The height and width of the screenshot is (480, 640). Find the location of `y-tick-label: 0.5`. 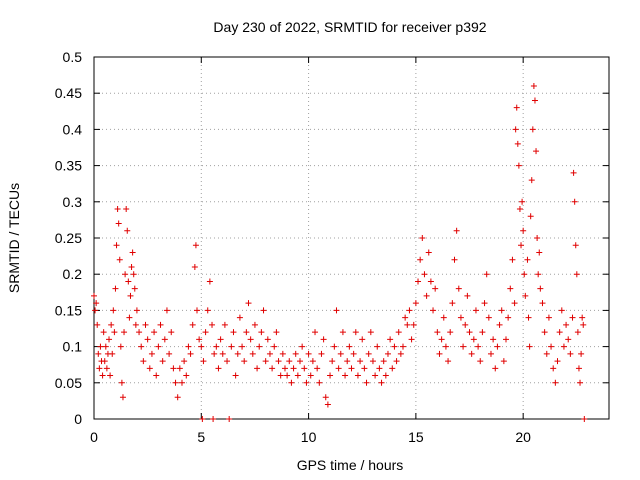

y-tick-label: 0.5 is located at coordinates (73, 57).